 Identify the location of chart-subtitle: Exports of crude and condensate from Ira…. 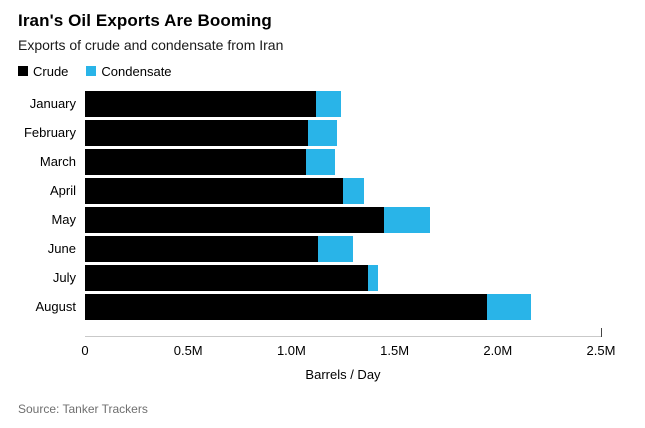
(151, 45).